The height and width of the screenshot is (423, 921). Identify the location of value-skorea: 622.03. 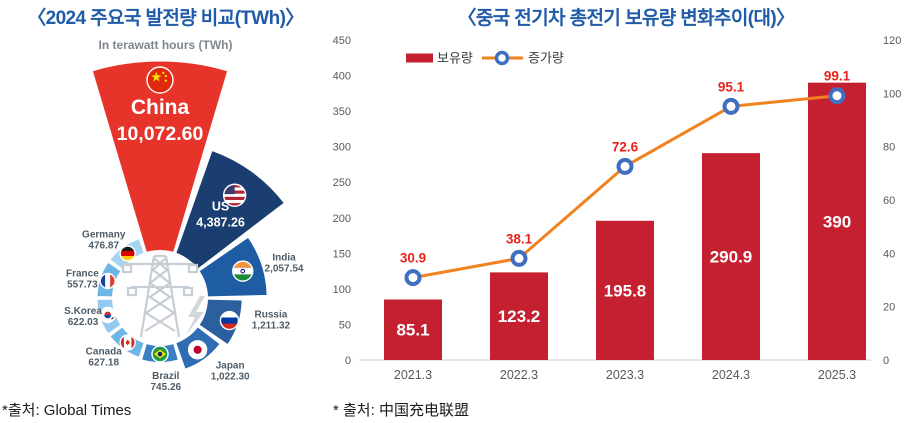
(83, 322).